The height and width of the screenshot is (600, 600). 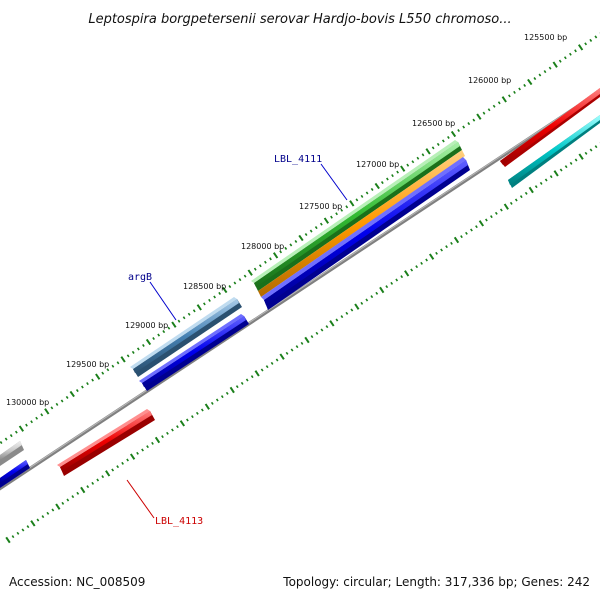 I want to click on gene-blue-long, so click(x=365, y=233).